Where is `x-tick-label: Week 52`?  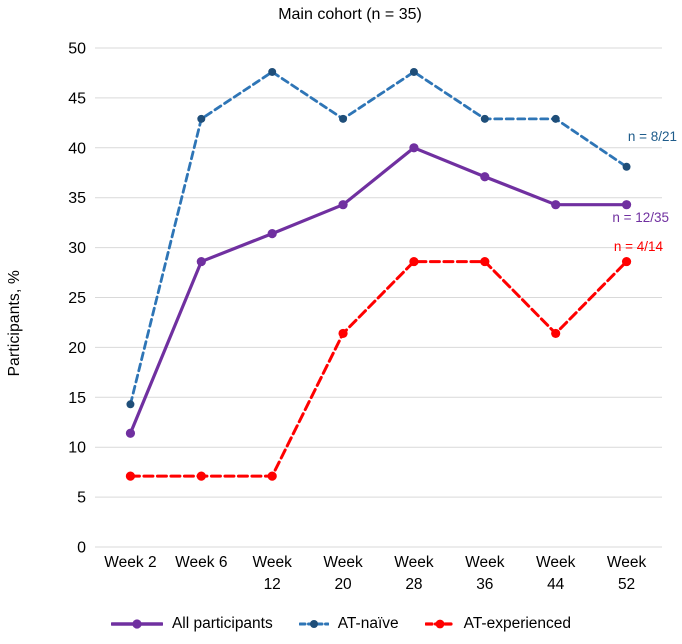 x-tick-label: Week 52 is located at coordinates (627, 573).